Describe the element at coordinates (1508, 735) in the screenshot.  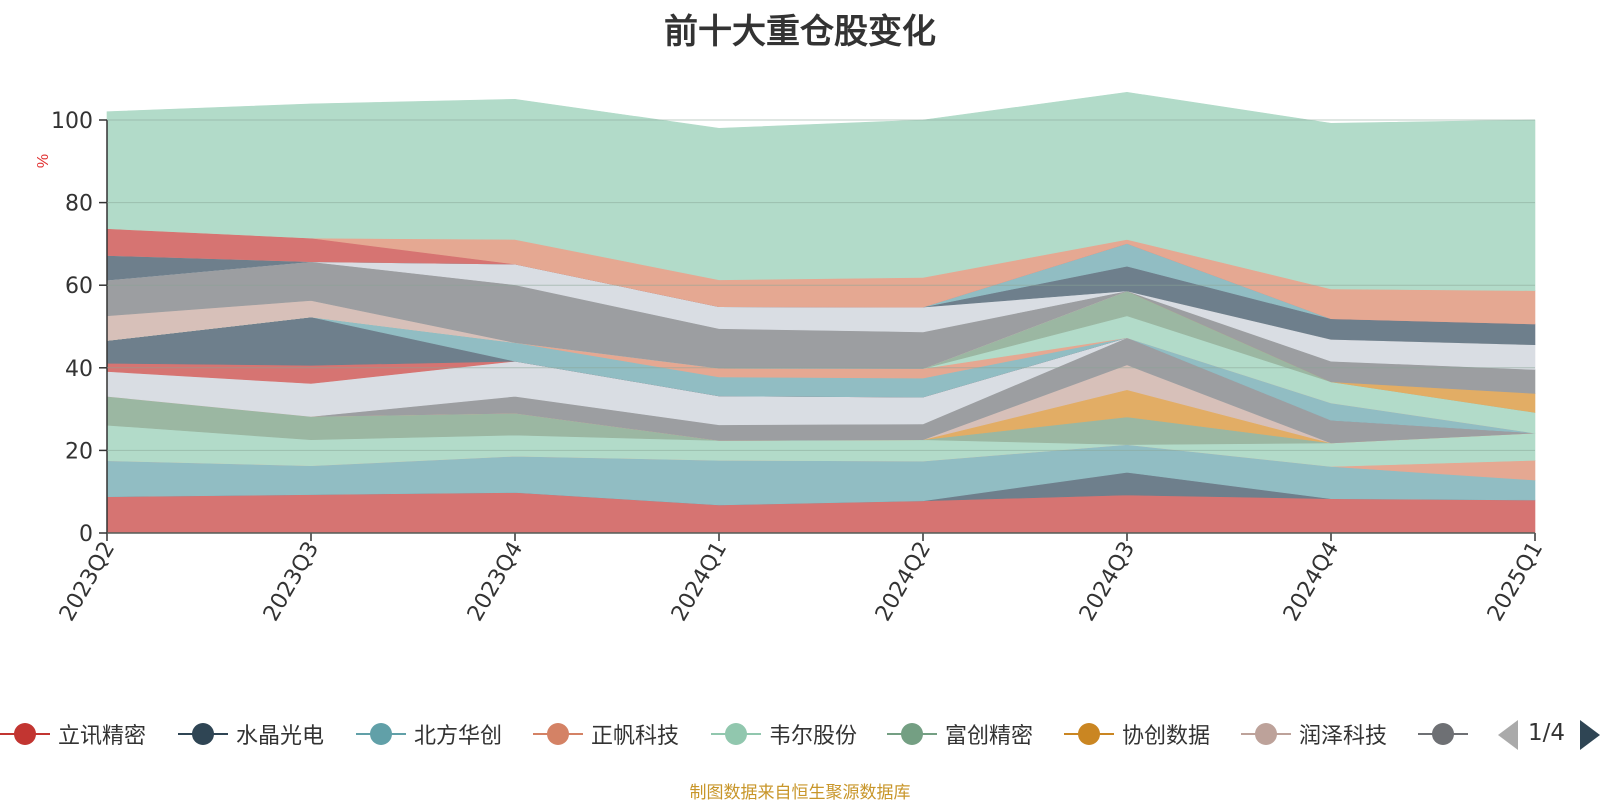
I see `legend-prev-icon` at that location.